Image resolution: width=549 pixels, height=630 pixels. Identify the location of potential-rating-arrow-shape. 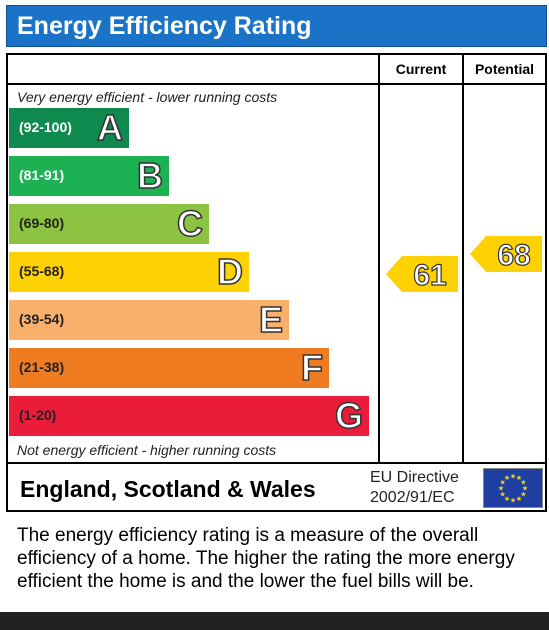
(506, 254).